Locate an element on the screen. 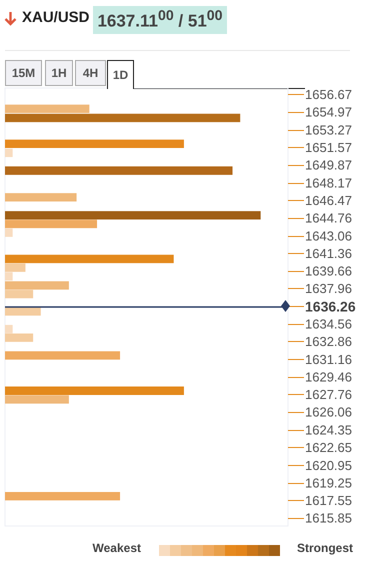  y-tick-label: 1619.25 is located at coordinates (328, 482).